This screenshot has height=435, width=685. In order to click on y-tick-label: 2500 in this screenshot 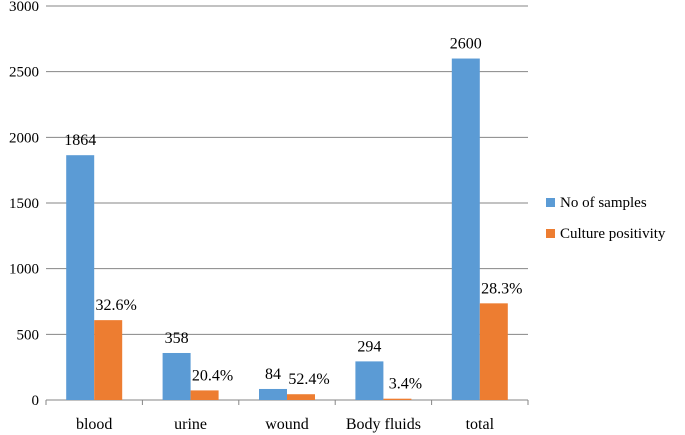, I will do `click(24, 73)`.